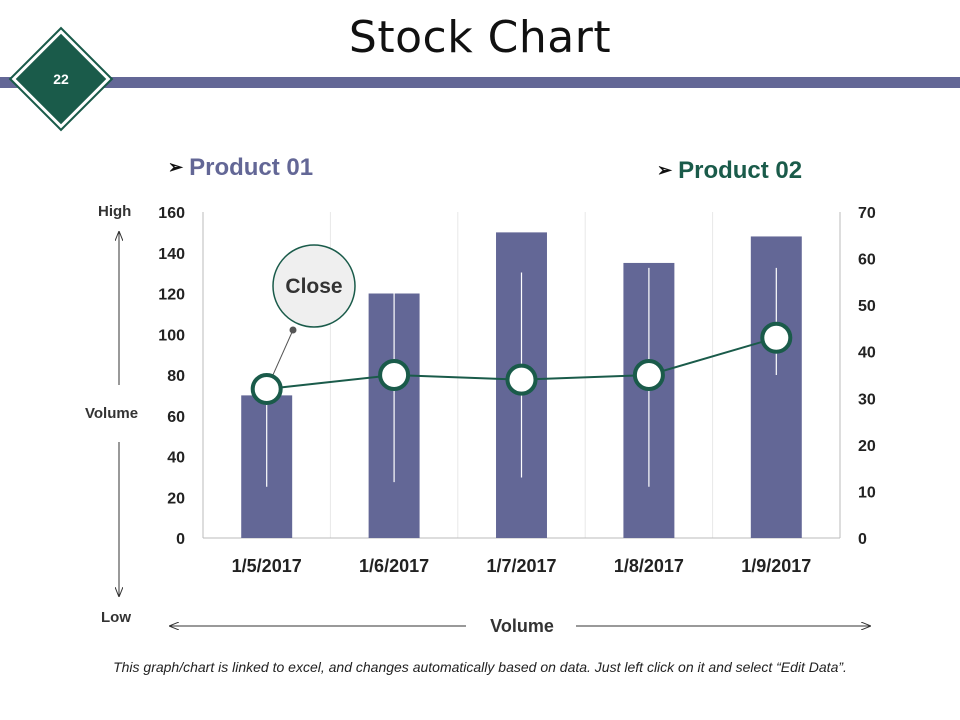 The width and height of the screenshot is (960, 720). I want to click on close-callout-bubble, so click(314, 286).